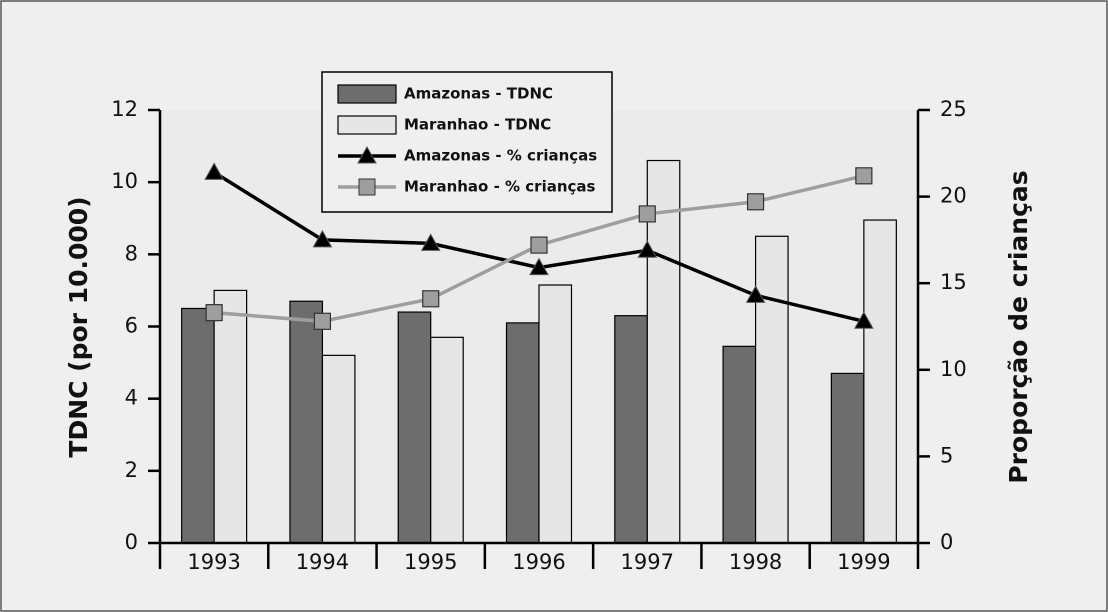 This screenshot has width=1108, height=612. What do you see at coordinates (131, 253) in the screenshot?
I see `y-tick-label: 8` at bounding box center [131, 253].